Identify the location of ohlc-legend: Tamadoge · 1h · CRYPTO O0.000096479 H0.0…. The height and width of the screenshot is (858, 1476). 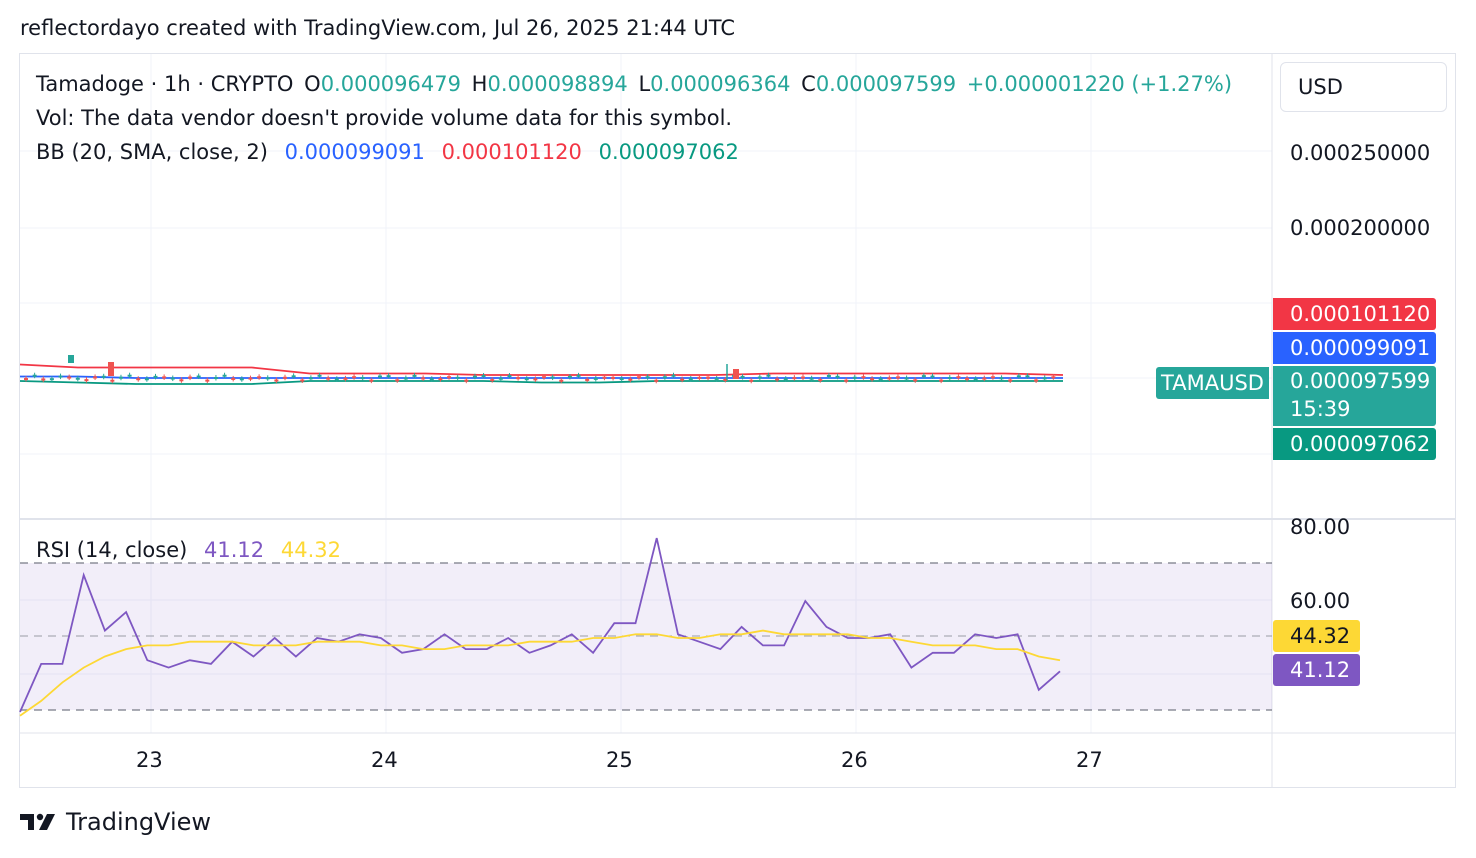
(636, 84).